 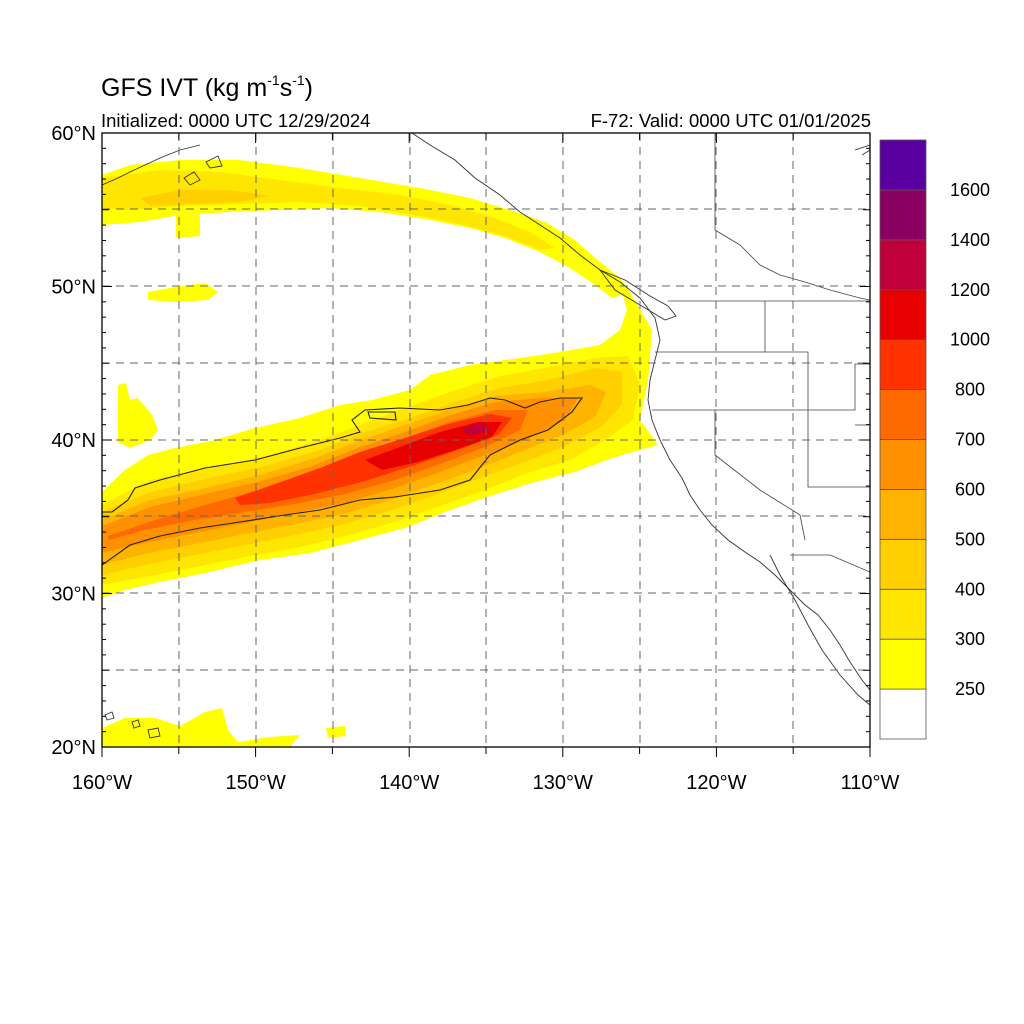 I want to click on y-tick-label: 20°N, so click(x=73, y=748).